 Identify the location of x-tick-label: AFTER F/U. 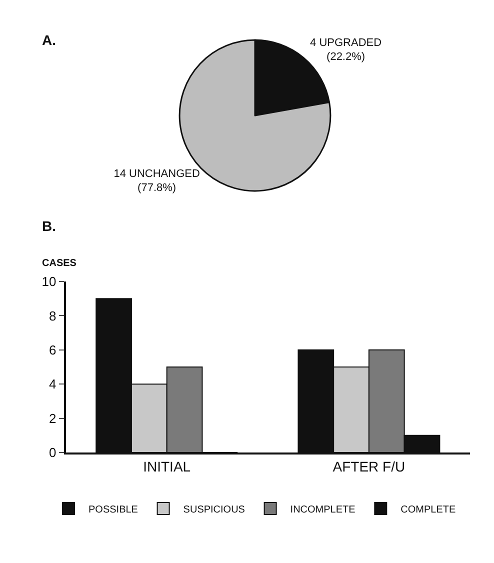
(369, 466).